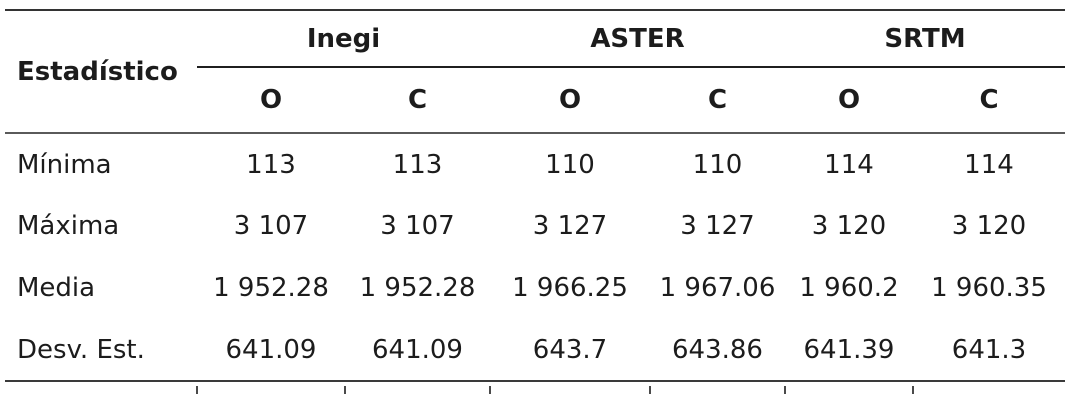  I want to click on row-label: Media, so click(56, 288).